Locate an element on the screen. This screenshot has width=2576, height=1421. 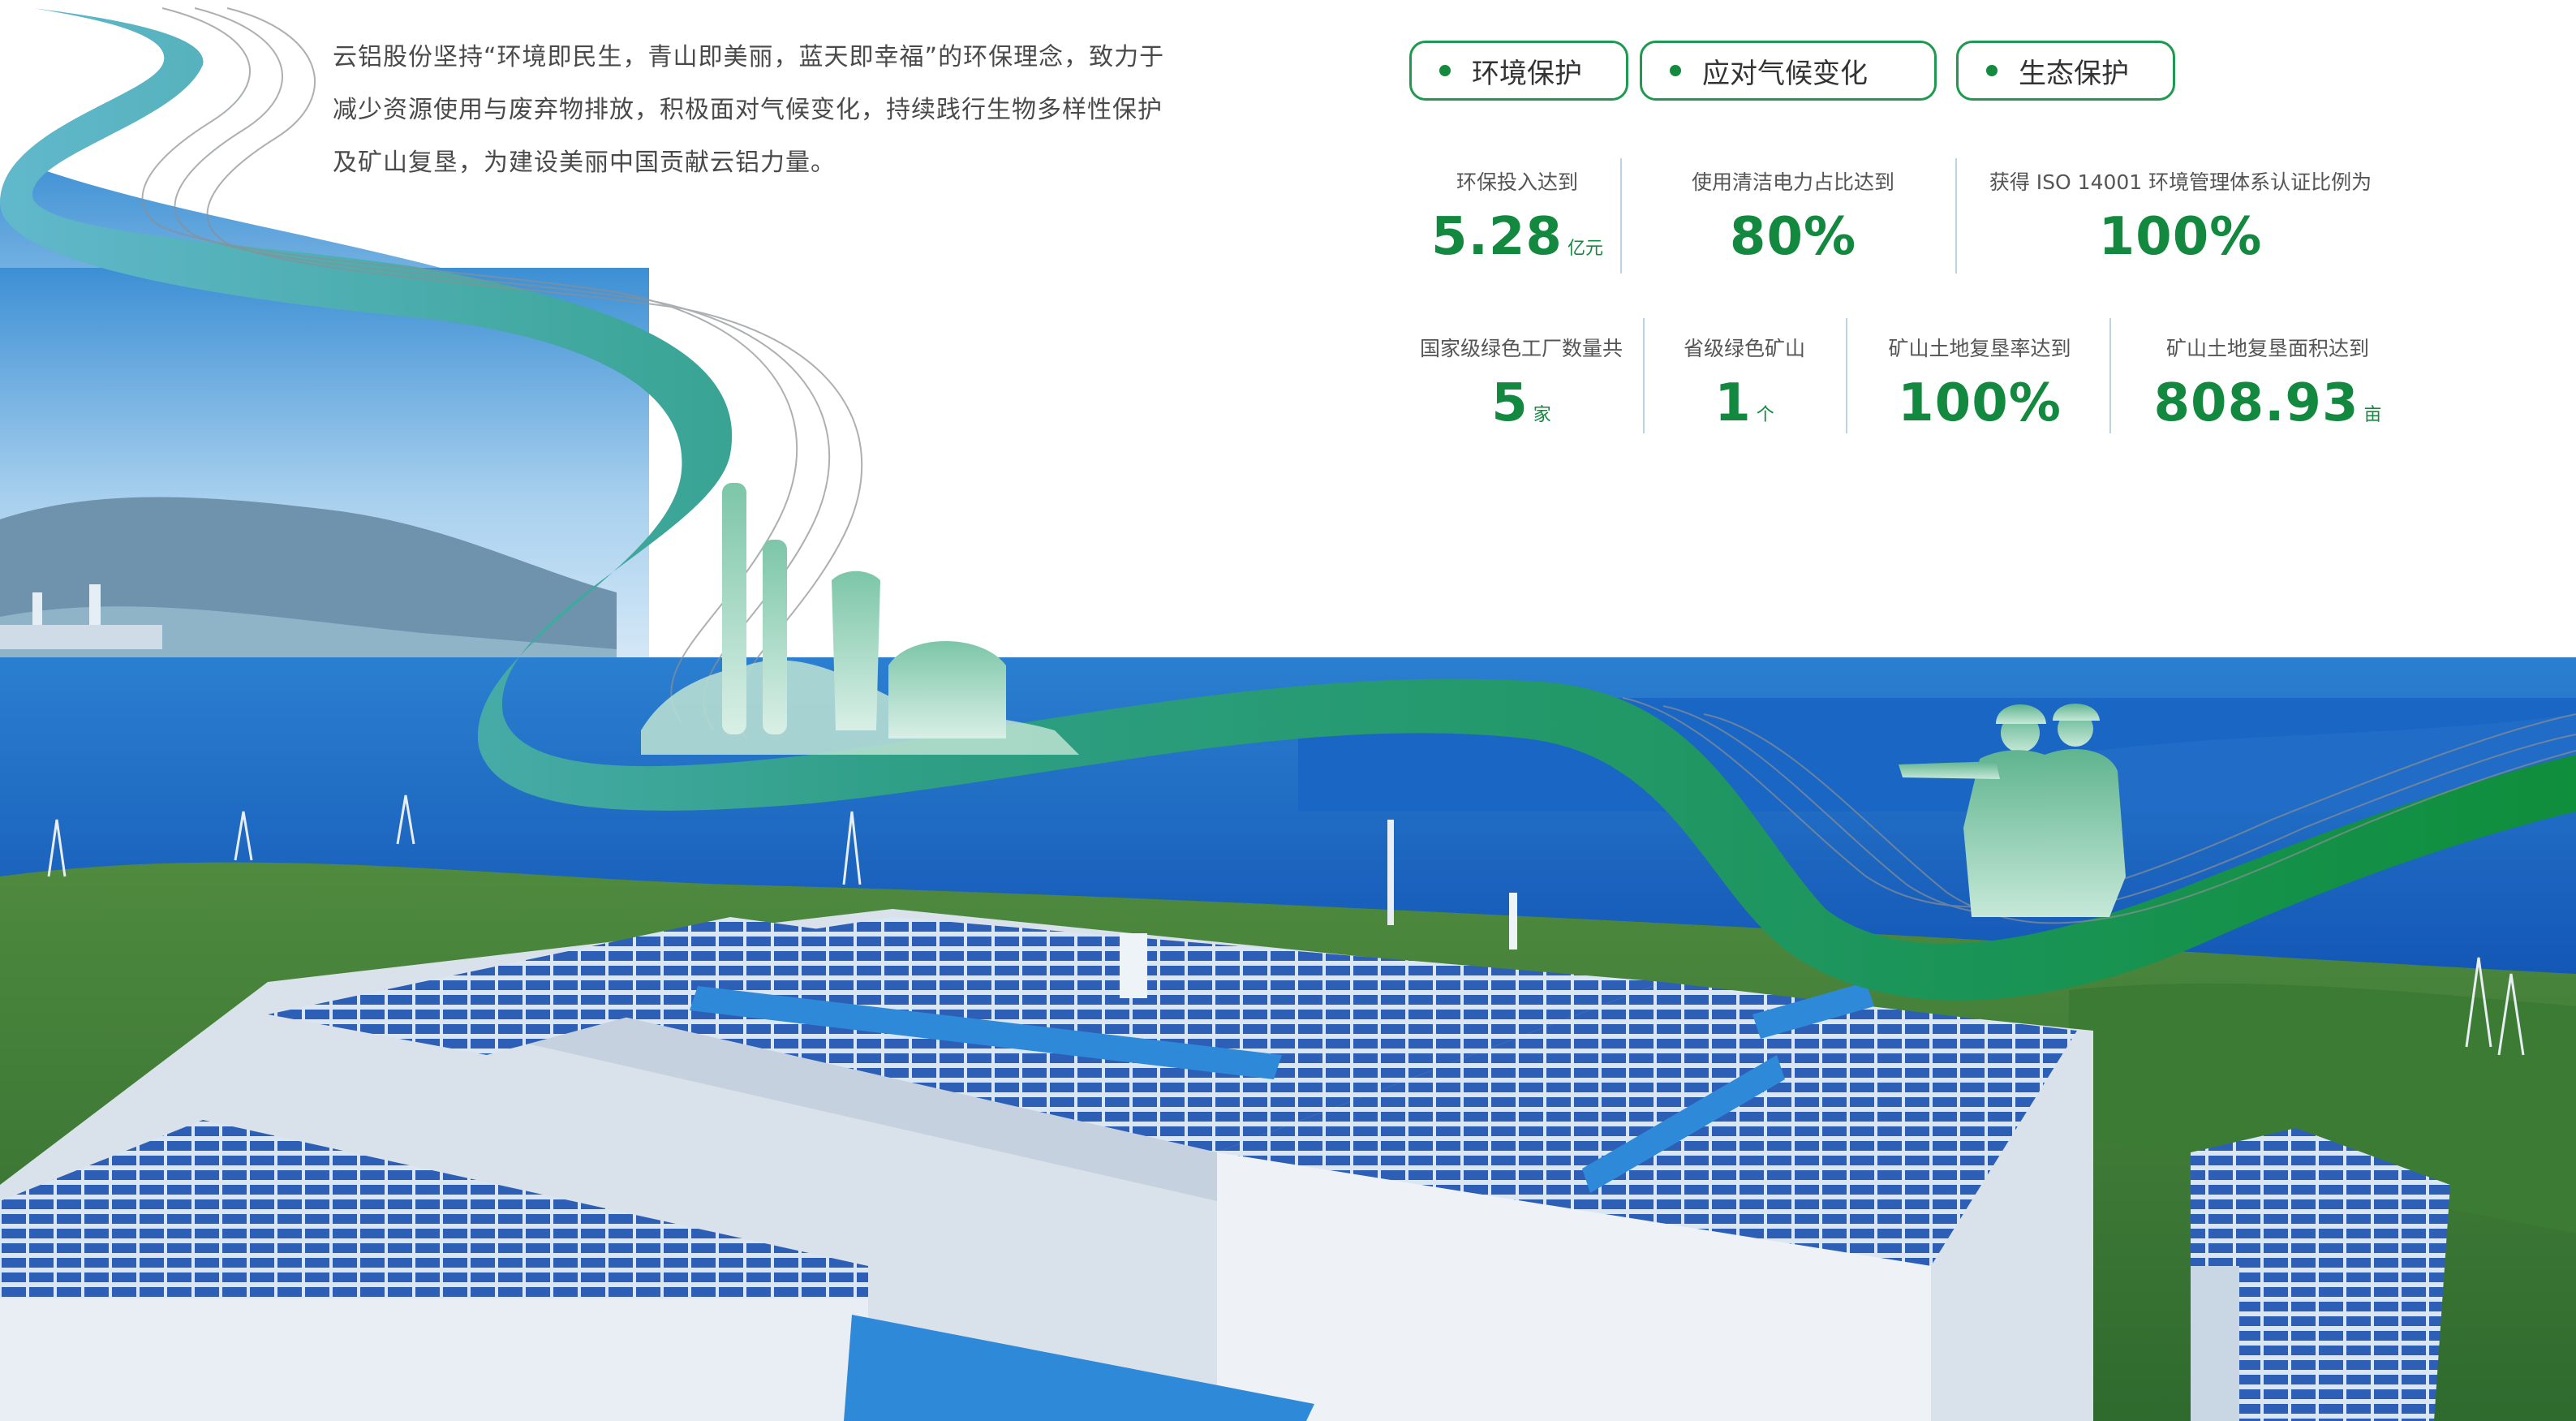
tag-ecological-protection: 生态保护 is located at coordinates (2065, 71).